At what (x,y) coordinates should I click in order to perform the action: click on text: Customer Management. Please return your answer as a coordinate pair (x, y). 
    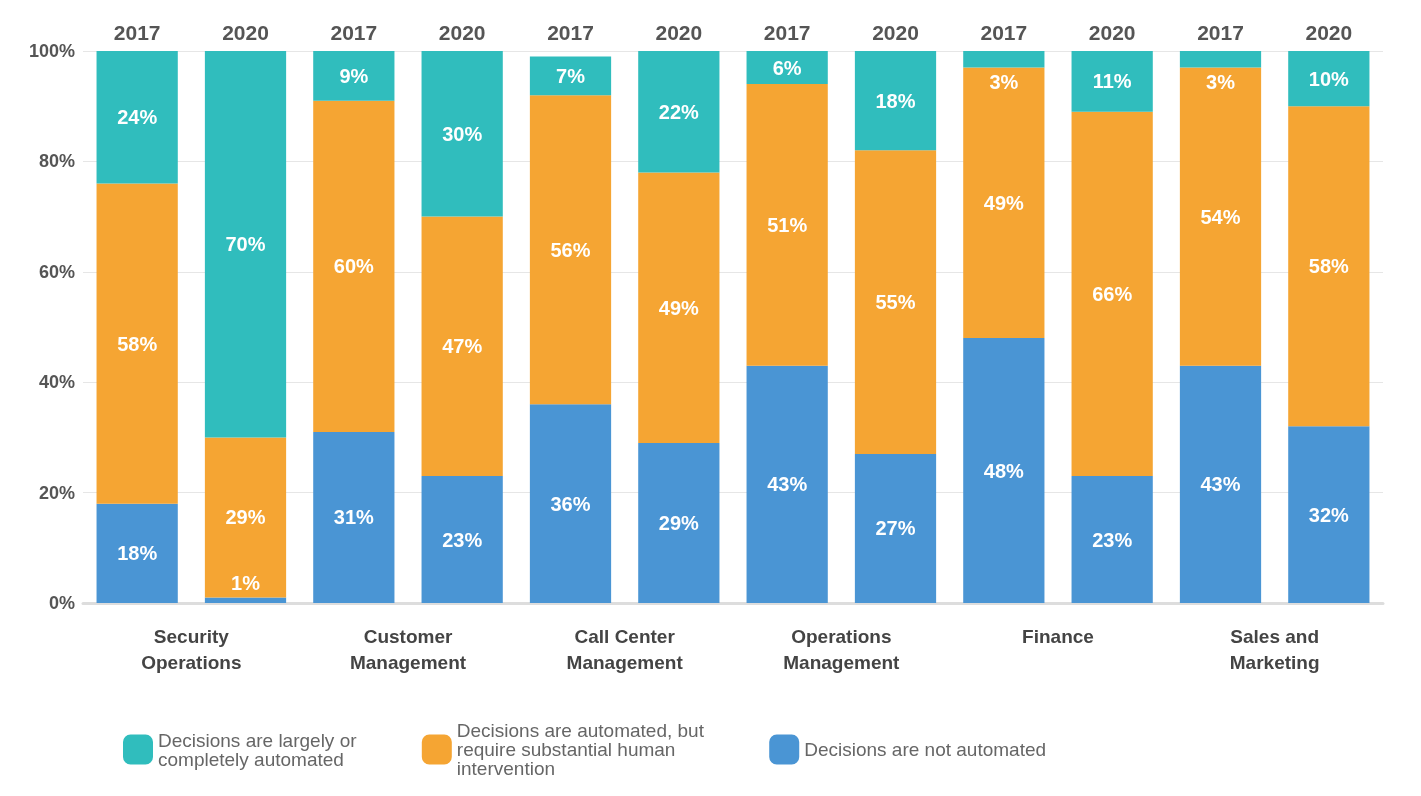
    Looking at the image, I should click on (408, 649).